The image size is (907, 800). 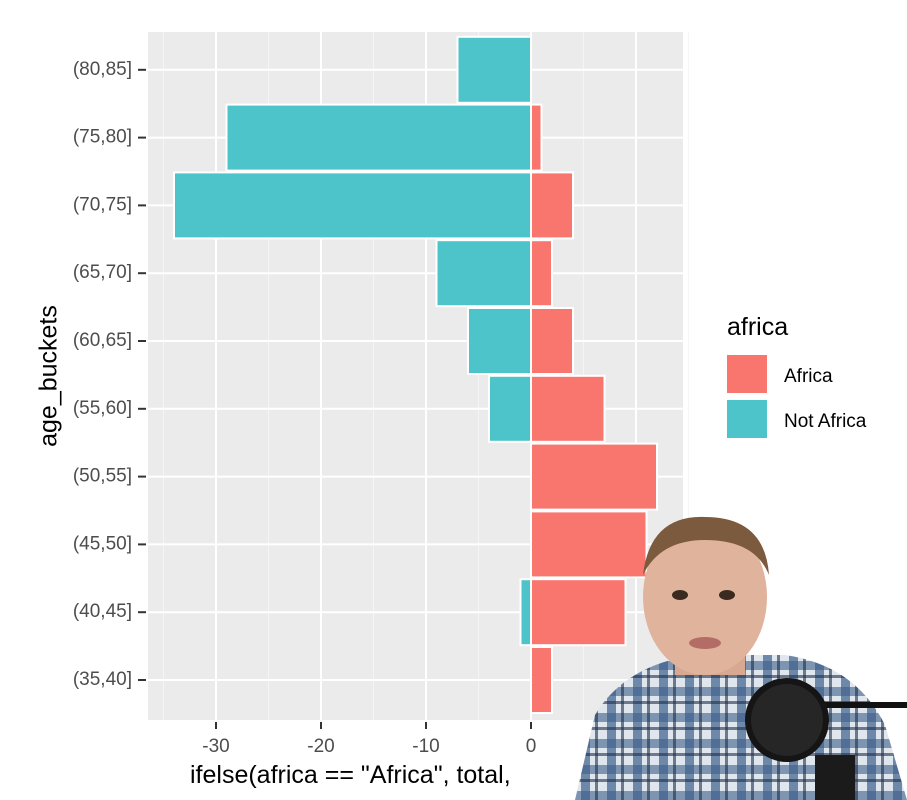 I want to click on x-tick-label: -30, so click(x=215, y=746).